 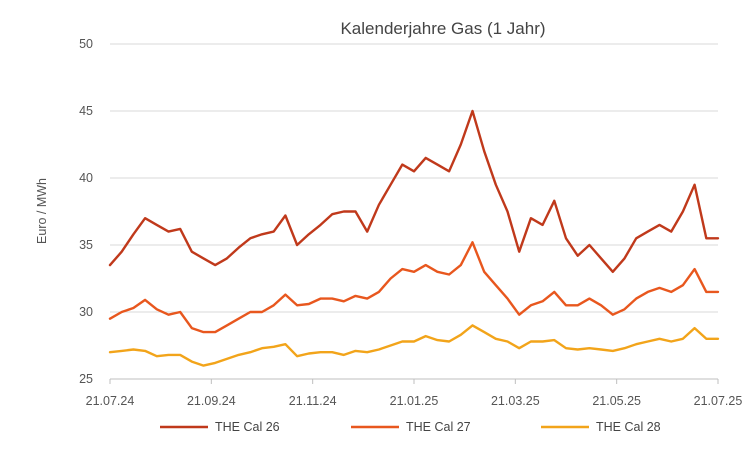 What do you see at coordinates (628, 427) in the screenshot?
I see `legend-label: THE Cal 28` at bounding box center [628, 427].